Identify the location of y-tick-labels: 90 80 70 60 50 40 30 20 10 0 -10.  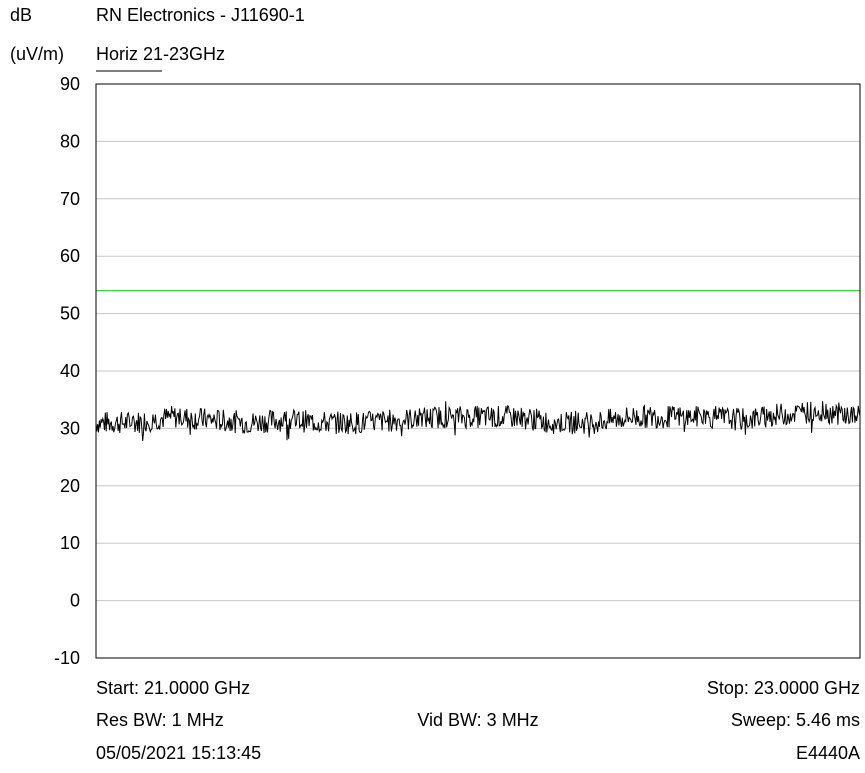
(67, 371).